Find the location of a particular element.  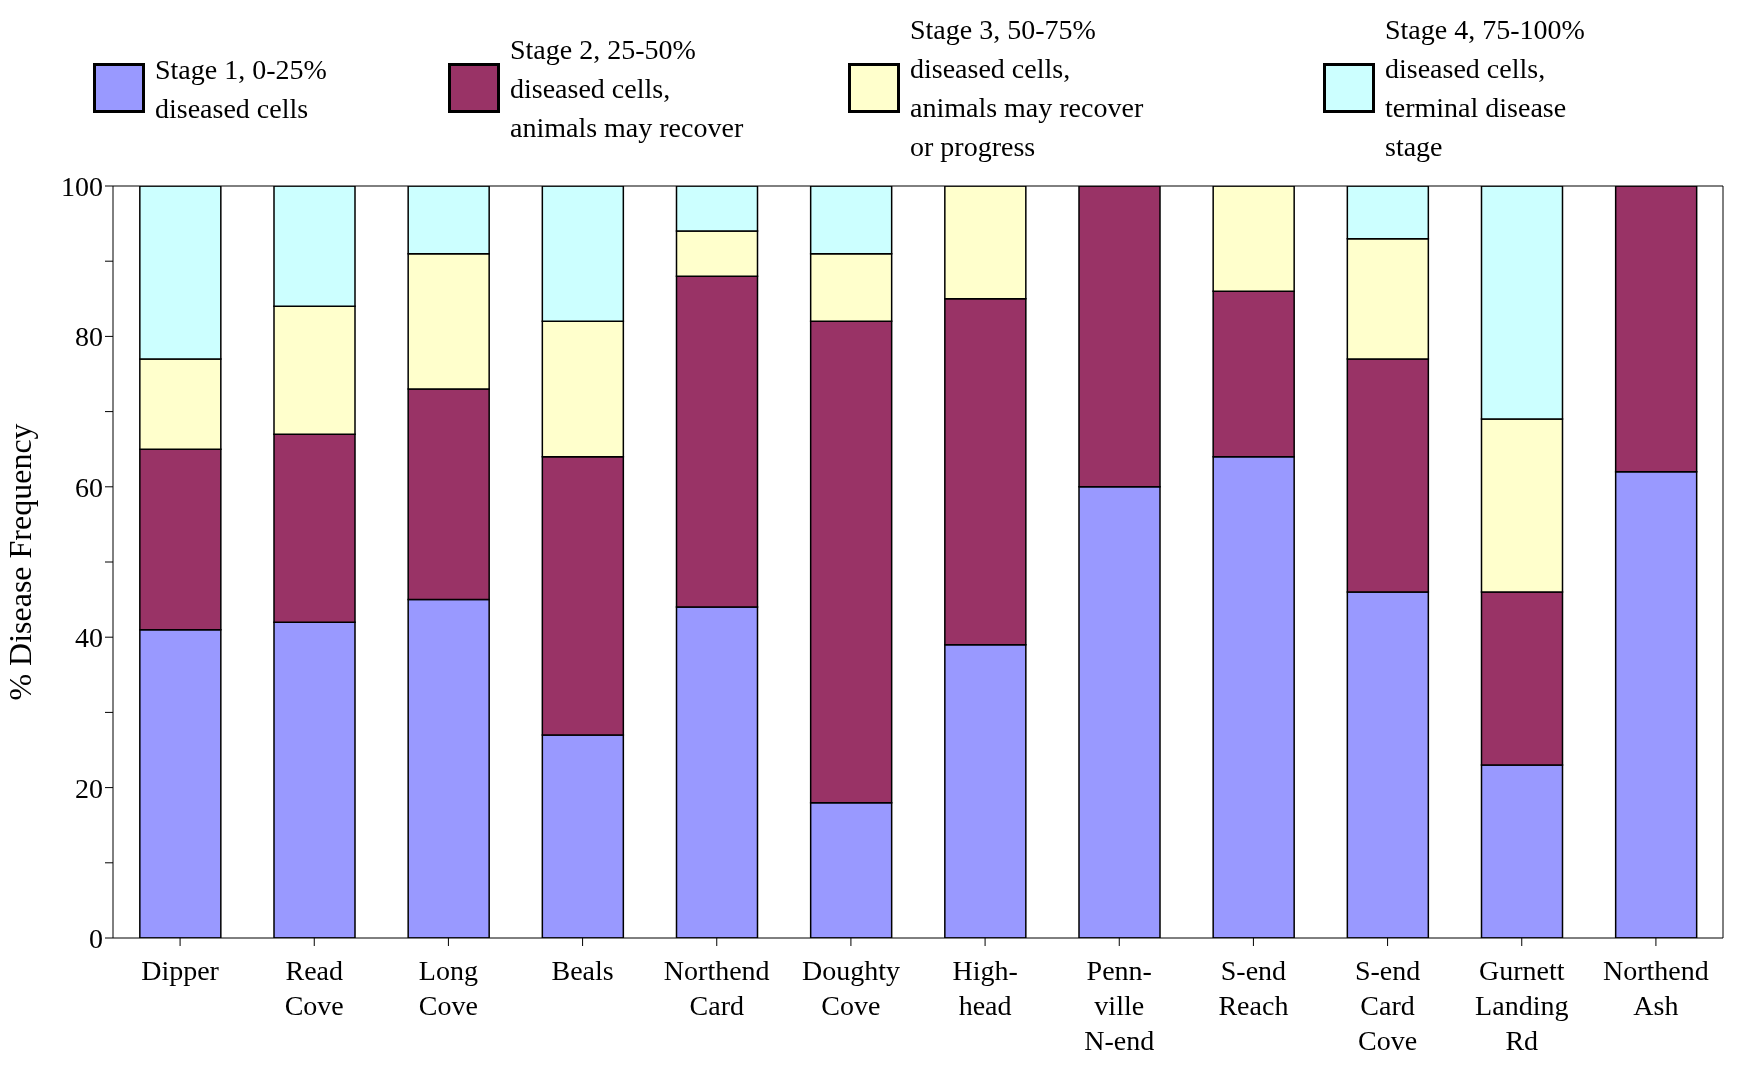

y-tick-label: 60 is located at coordinates (89, 487).